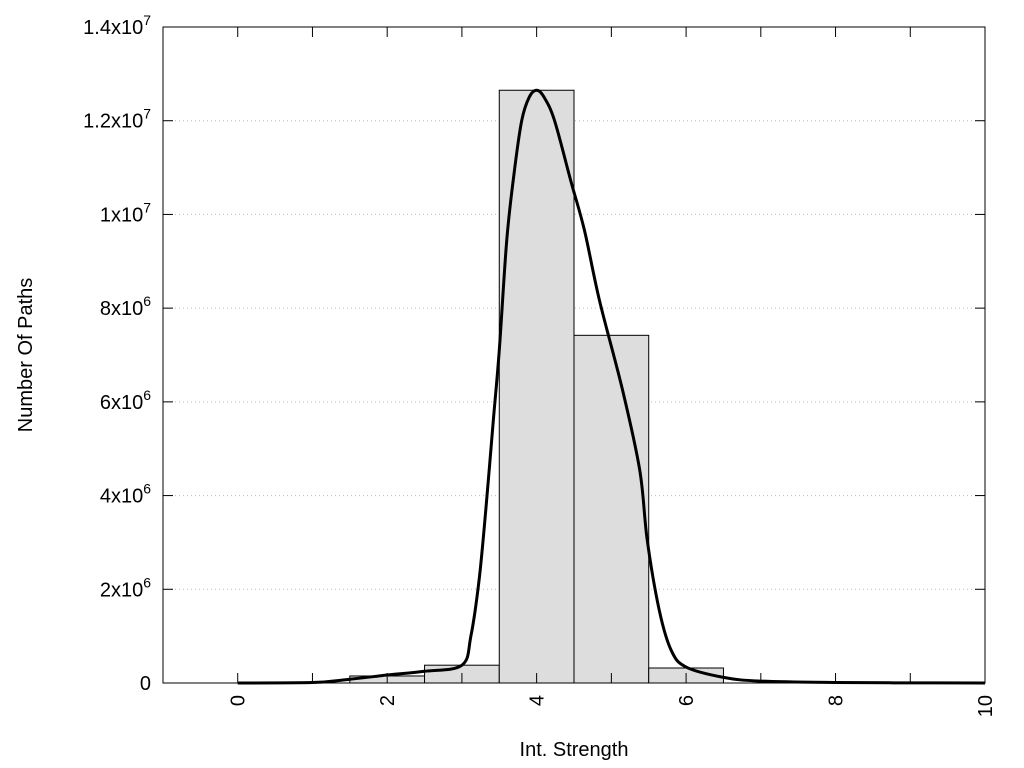  I want to click on x-axis-label: Int. Strength, so click(574, 750).